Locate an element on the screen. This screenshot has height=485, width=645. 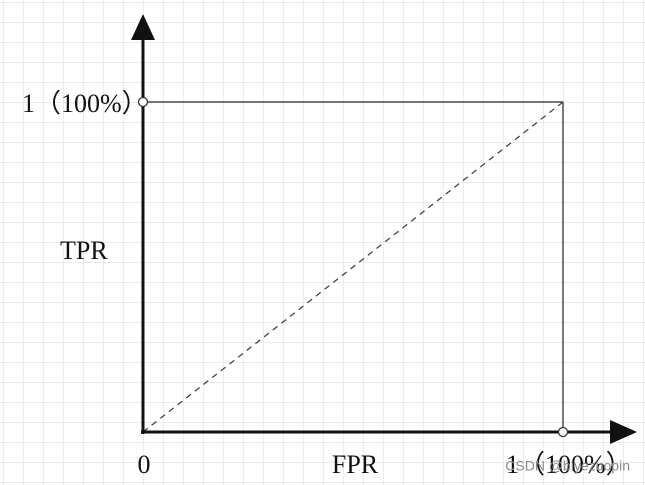
watermark: CSDN @biyezuopin is located at coordinates (567, 466).